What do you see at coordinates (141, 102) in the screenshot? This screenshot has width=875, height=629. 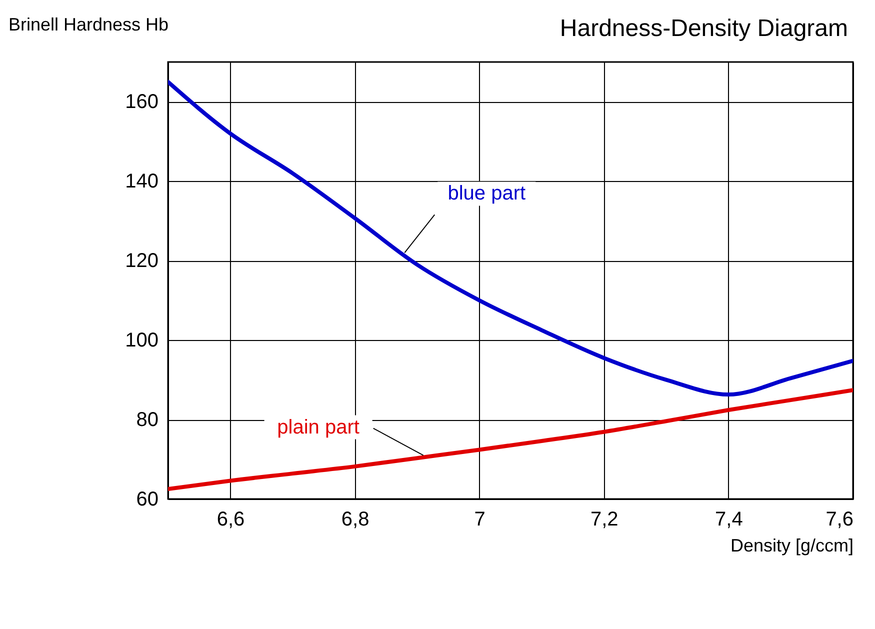 I see `y-tick-label: 160` at bounding box center [141, 102].